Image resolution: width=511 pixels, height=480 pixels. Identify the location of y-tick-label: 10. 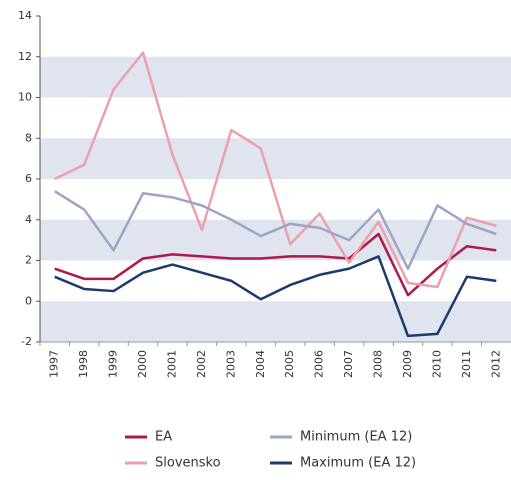
(25, 97).